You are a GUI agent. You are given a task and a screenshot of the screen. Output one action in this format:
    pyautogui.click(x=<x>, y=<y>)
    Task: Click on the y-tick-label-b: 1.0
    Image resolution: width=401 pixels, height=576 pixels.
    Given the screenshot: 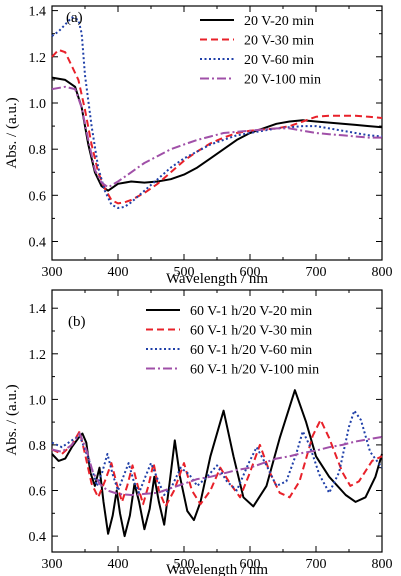 What is the action you would take?
    pyautogui.click(x=38, y=400)
    